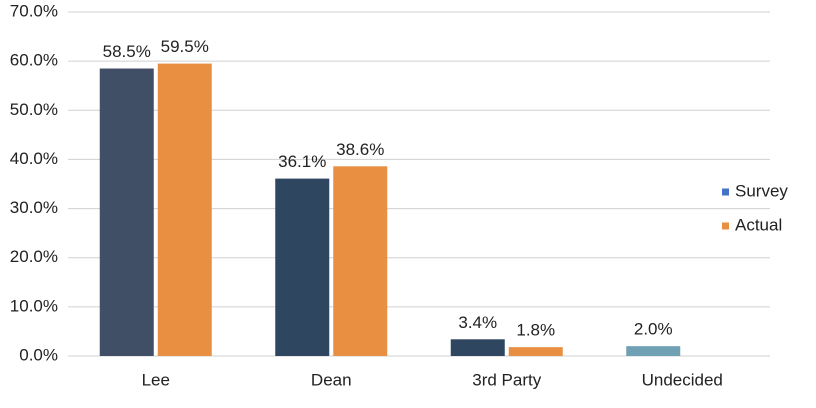  What do you see at coordinates (34, 10) in the screenshot?
I see `y-tick-label: 70.0%` at bounding box center [34, 10].